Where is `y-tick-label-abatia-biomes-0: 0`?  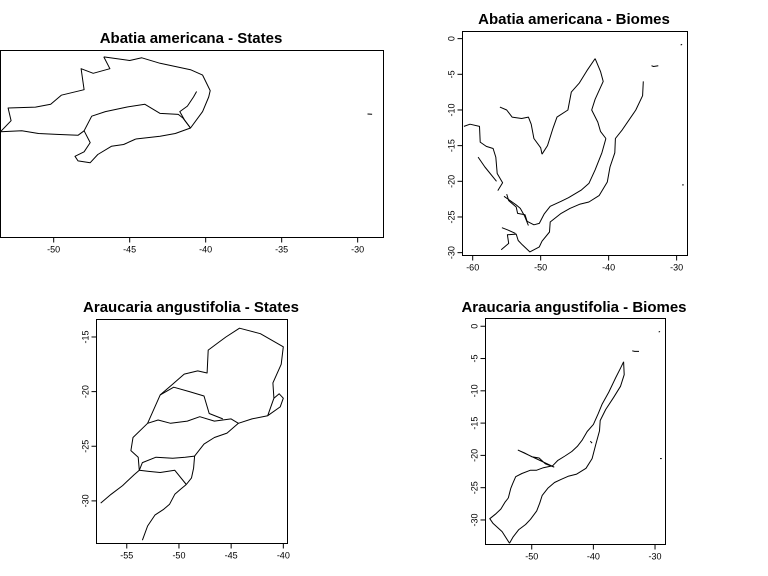
y-tick-label-abatia-biomes-0: 0 is located at coordinates (452, 38).